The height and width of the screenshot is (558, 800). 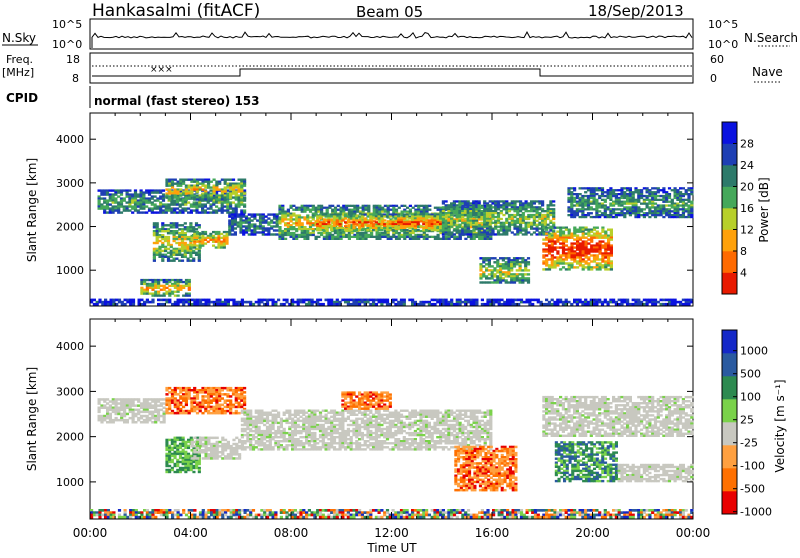 What do you see at coordinates (771, 38) in the screenshot?
I see `nsearch-label: N.Search` at bounding box center [771, 38].